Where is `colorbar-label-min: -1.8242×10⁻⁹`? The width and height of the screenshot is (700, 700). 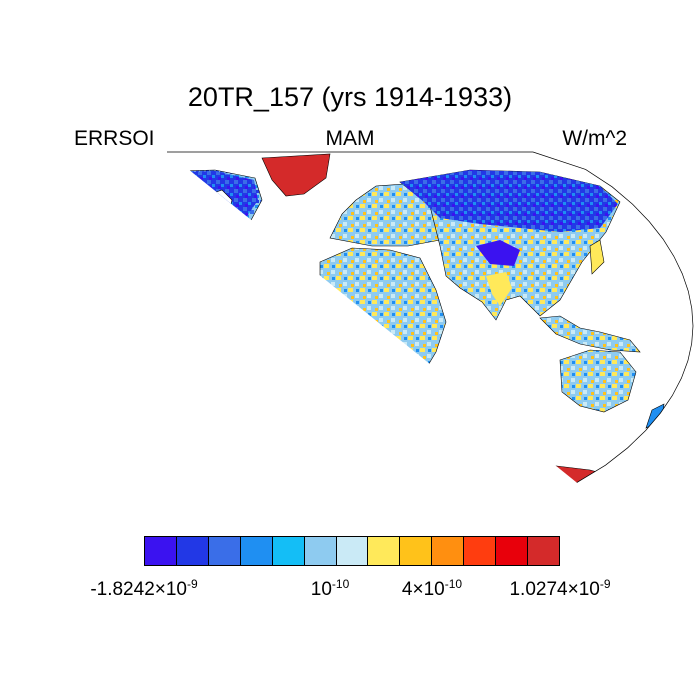
colorbar-label-min: -1.8242×10⁻⁹ is located at coordinates (144, 588).